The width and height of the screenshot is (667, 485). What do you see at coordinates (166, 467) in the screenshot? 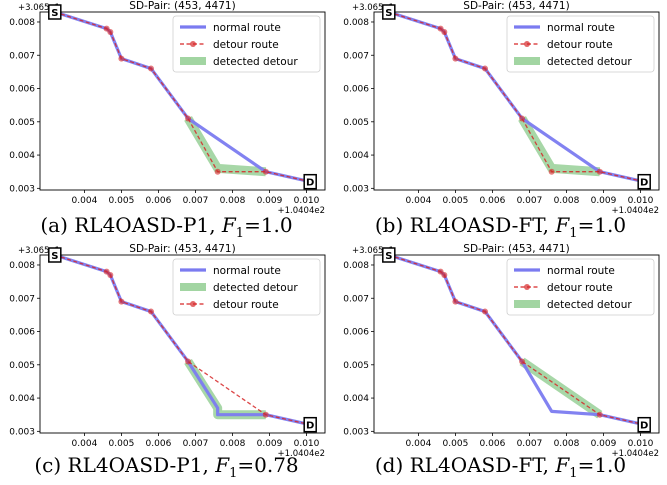
I see `caption-c: (c) RL4OASD-P1, F1=0.78` at bounding box center [166, 467].